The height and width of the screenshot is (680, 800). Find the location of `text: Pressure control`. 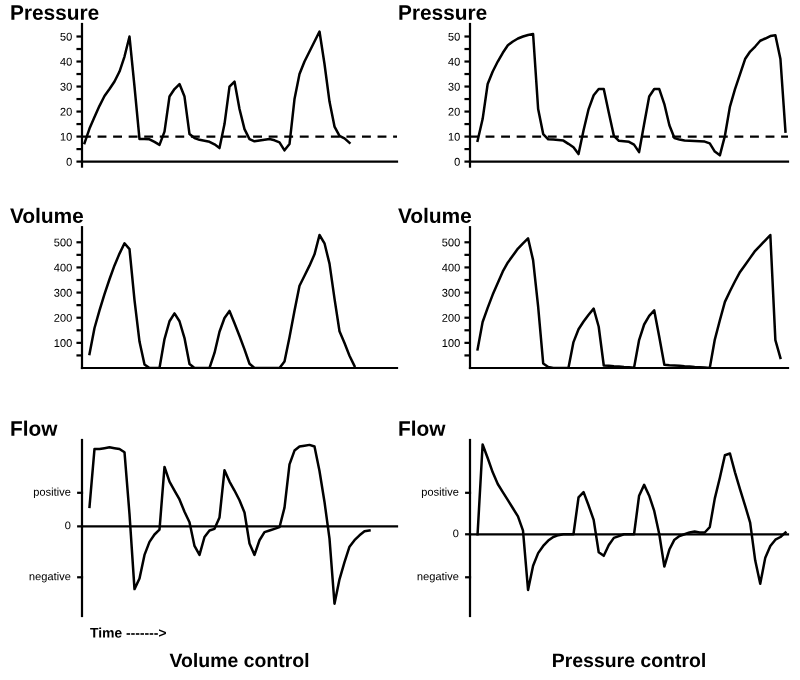

text: Pressure control is located at coordinates (629, 660).